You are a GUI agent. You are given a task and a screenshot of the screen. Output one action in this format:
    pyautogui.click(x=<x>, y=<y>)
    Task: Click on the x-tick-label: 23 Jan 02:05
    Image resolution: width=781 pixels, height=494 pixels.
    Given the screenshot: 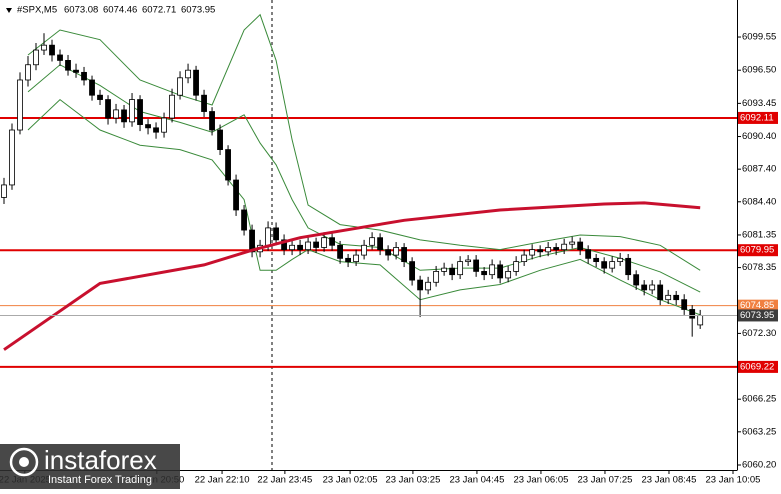 What is the action you would take?
    pyautogui.click(x=350, y=480)
    